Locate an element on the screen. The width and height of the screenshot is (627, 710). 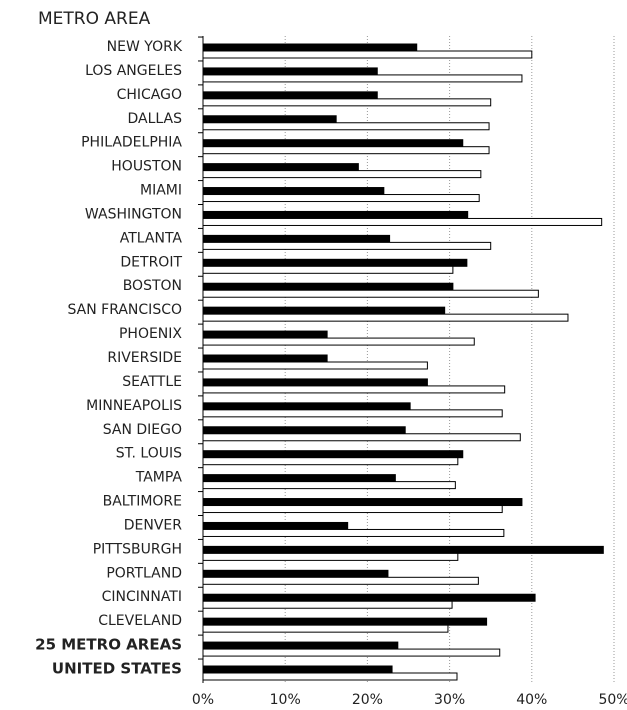
x-tick-label: 40% is located at coordinates (531, 700).